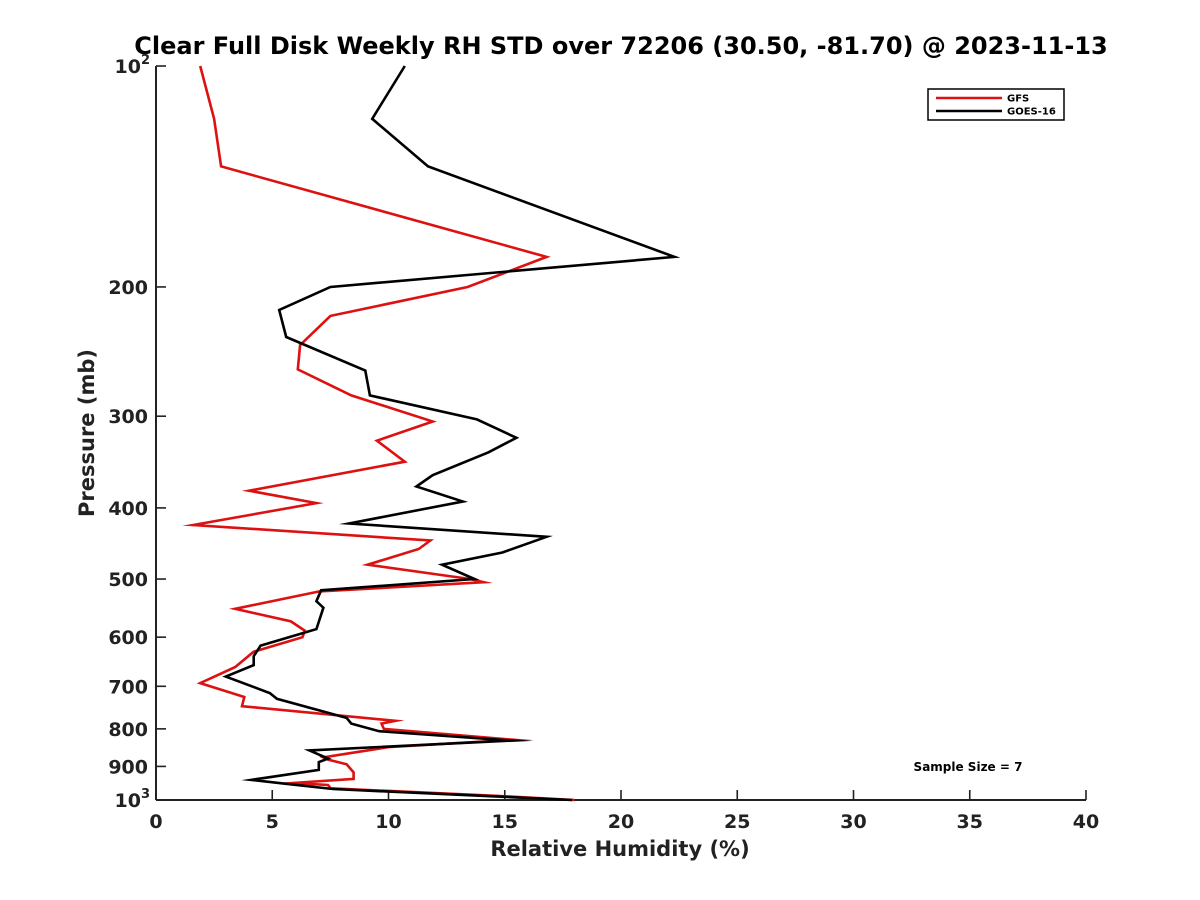  What do you see at coordinates (272, 822) in the screenshot?
I see `x-tick-label-1: 5` at bounding box center [272, 822].